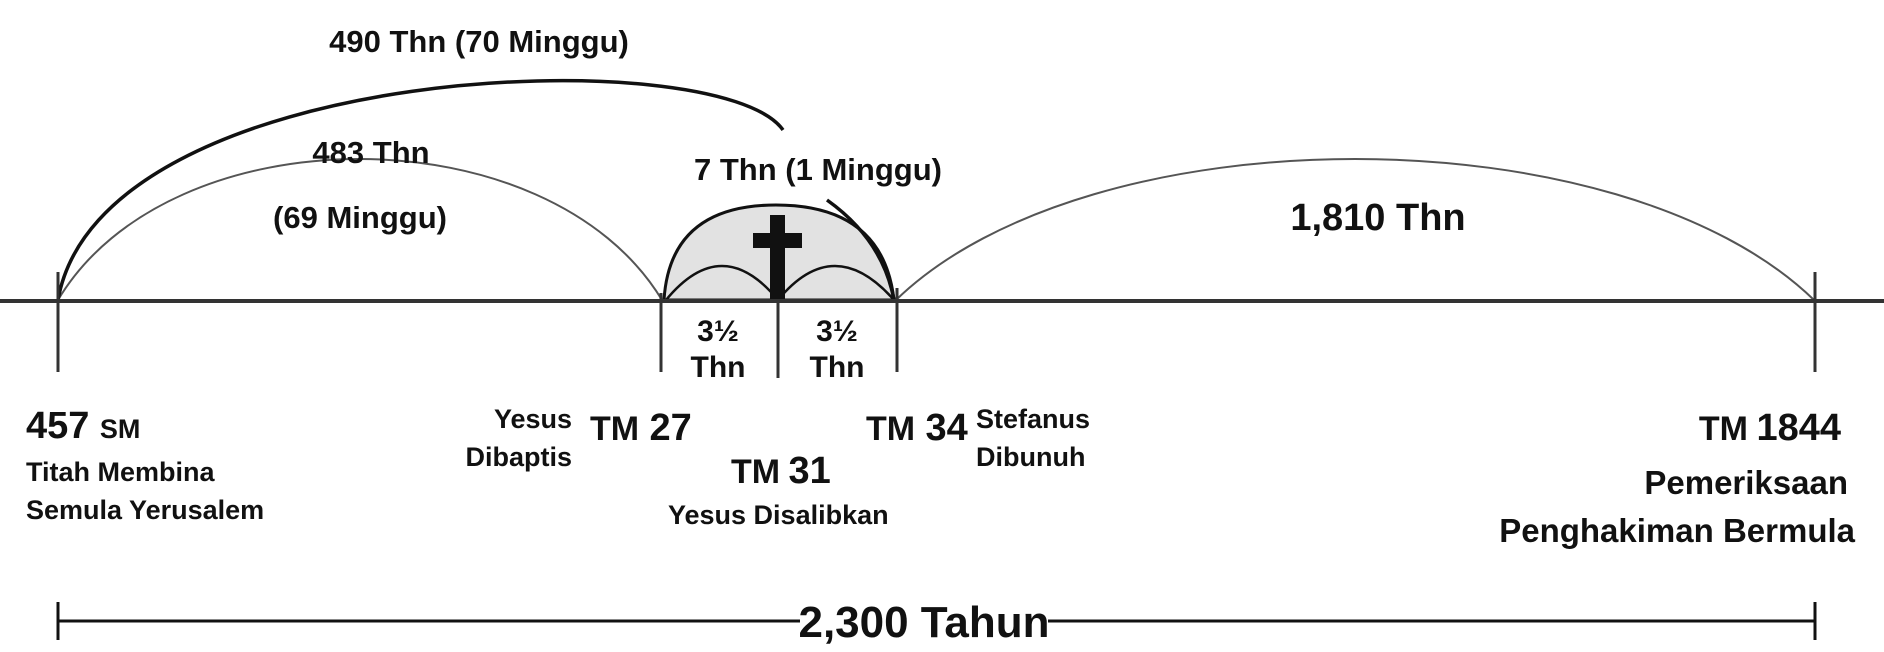  I want to click on total-span-2300: 2,300 Tahun, so click(936, 622).